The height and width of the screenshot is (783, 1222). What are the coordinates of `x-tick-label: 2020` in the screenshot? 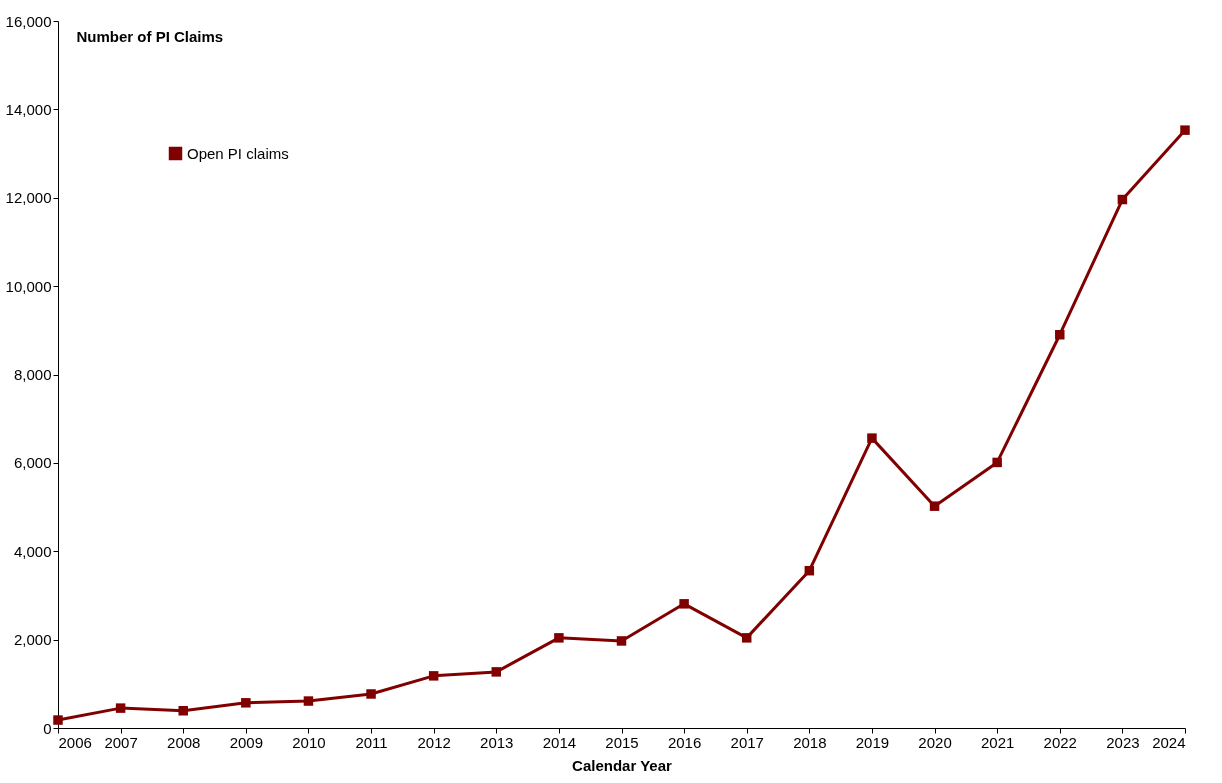 It's located at (935, 742).